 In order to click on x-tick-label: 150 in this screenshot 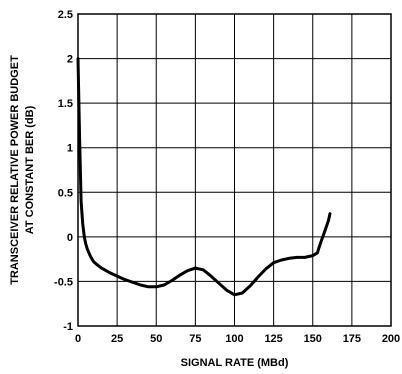, I will do `click(313, 339)`.